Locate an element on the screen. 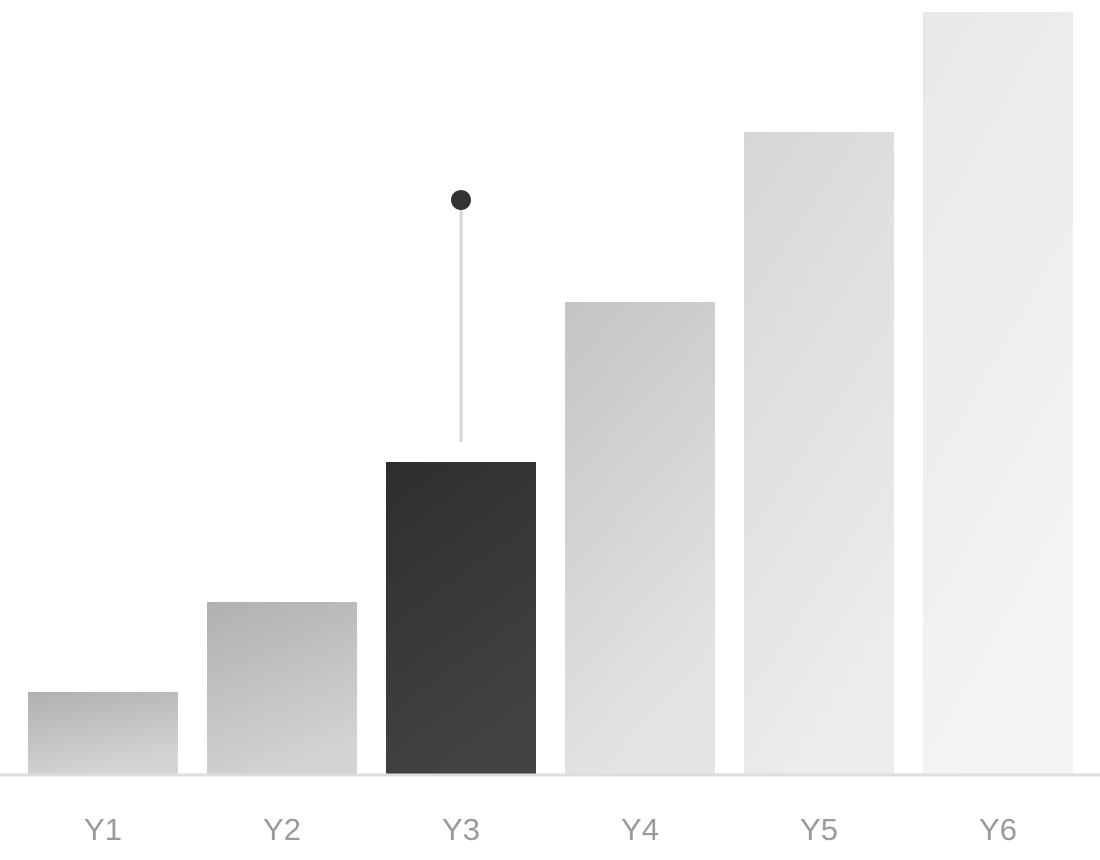  bar-y6 is located at coordinates (998, 393).